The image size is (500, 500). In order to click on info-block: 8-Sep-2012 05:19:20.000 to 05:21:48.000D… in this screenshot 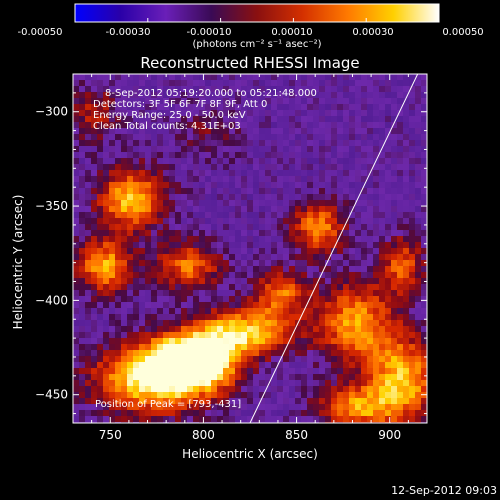, I will do `click(205, 110)`.